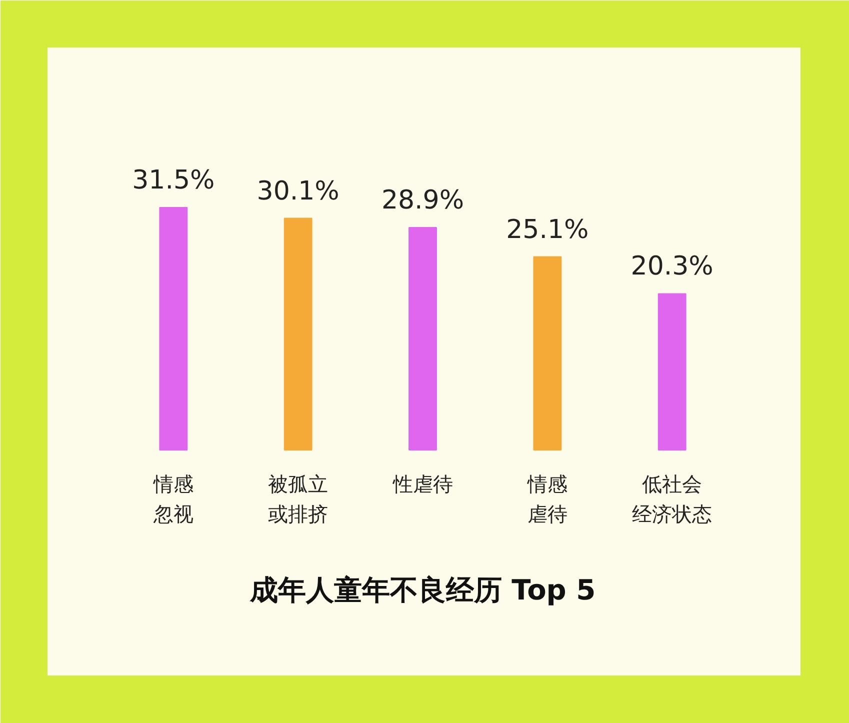  Describe the element at coordinates (422, 201) in the screenshot. I see `data-label: 28.9%` at that location.